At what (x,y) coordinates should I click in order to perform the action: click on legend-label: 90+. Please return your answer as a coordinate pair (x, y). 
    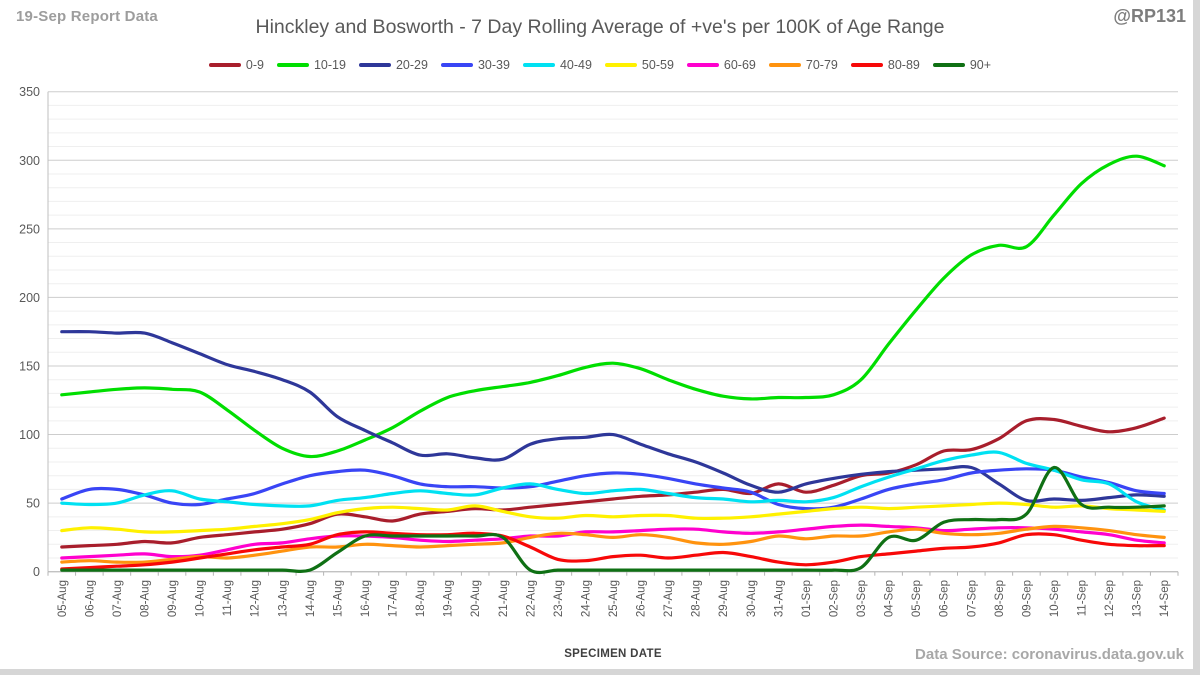
    Looking at the image, I should click on (980, 65).